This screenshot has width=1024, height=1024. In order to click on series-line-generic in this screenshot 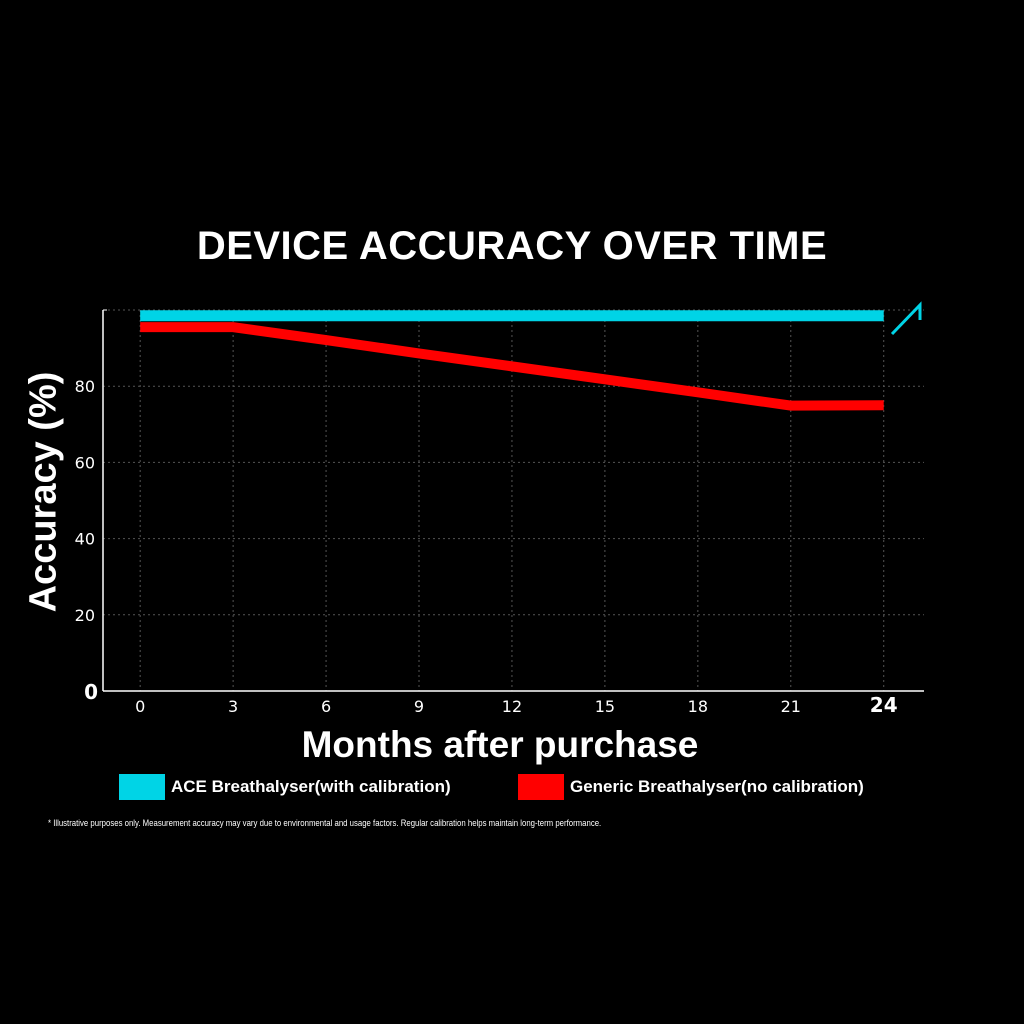, I will do `click(512, 366)`.